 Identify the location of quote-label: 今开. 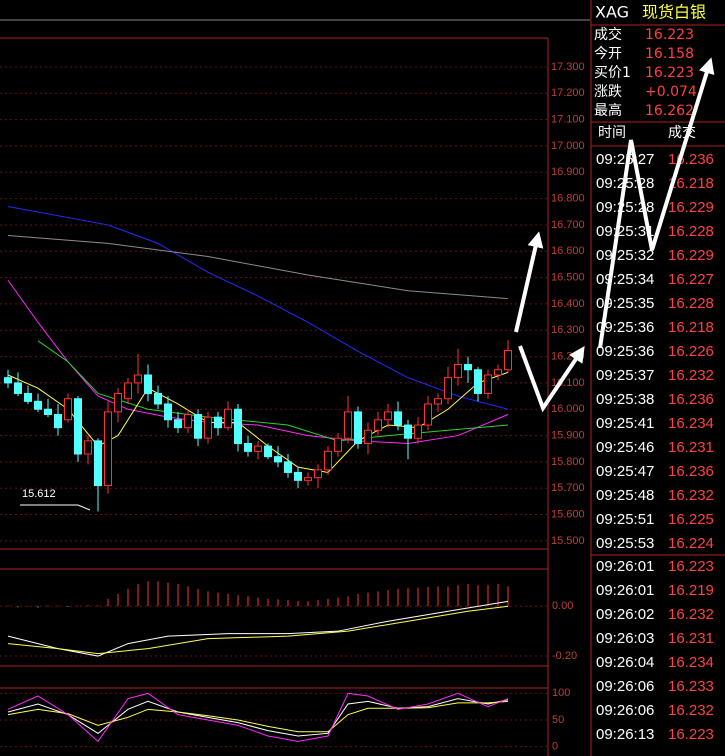
(608, 54).